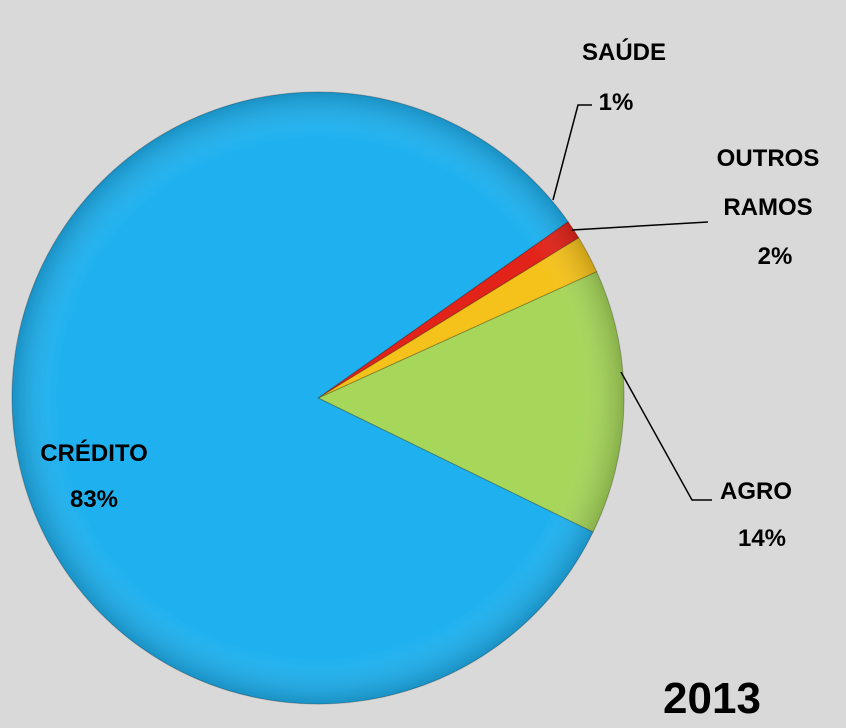 The height and width of the screenshot is (728, 846). Describe the element at coordinates (624, 52) in the screenshot. I see `label-saude-name: SAÚDE` at that location.